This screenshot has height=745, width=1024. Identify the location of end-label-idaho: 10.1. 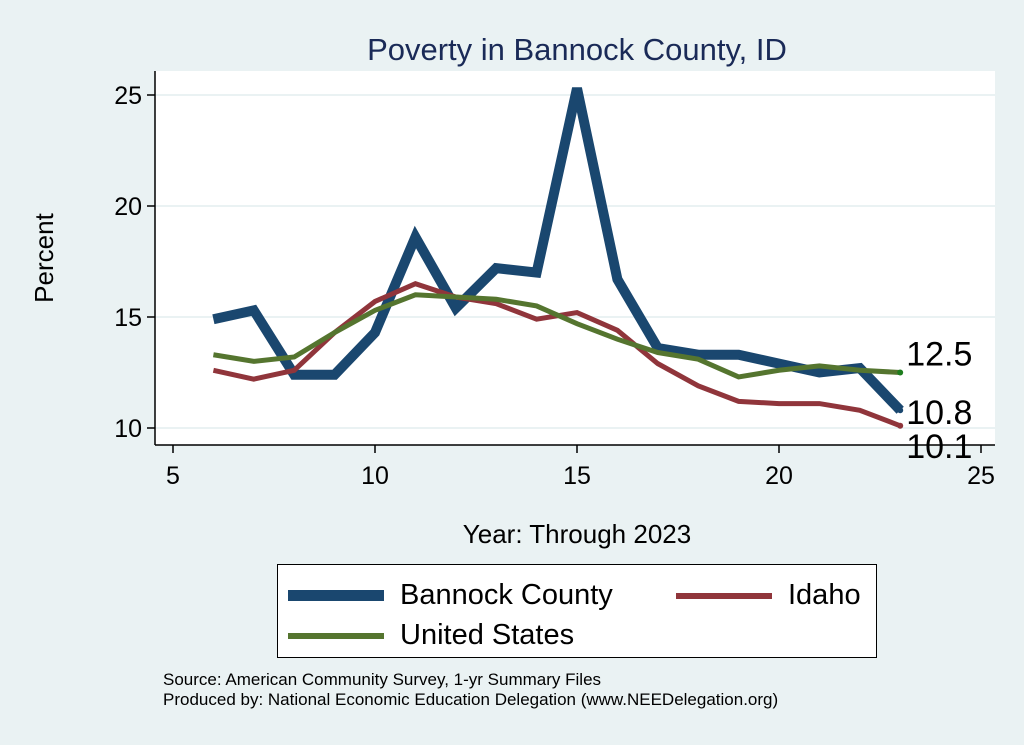
(939, 447).